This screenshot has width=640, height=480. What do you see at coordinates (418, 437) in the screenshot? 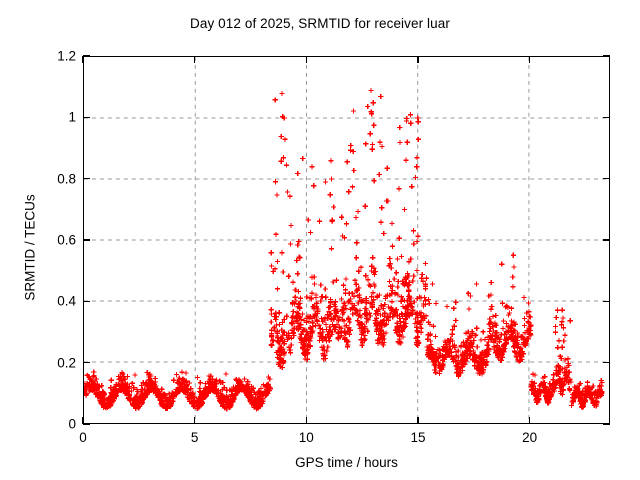
I see `x-tick-label: 15` at bounding box center [418, 437].